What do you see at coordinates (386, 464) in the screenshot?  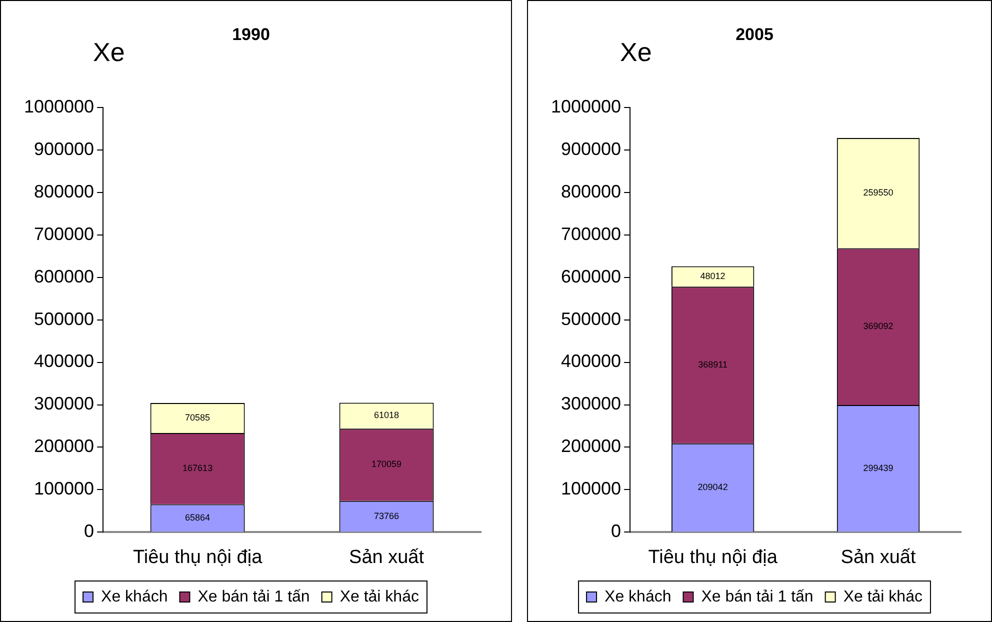 I see `data-label: 170059` at bounding box center [386, 464].